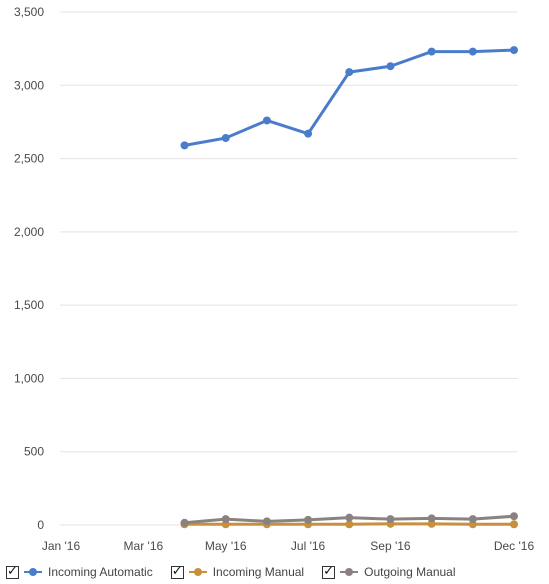 This screenshot has height=584, width=549. Describe the element at coordinates (514, 546) in the screenshot. I see `x-tick-label: Dec '16` at that location.